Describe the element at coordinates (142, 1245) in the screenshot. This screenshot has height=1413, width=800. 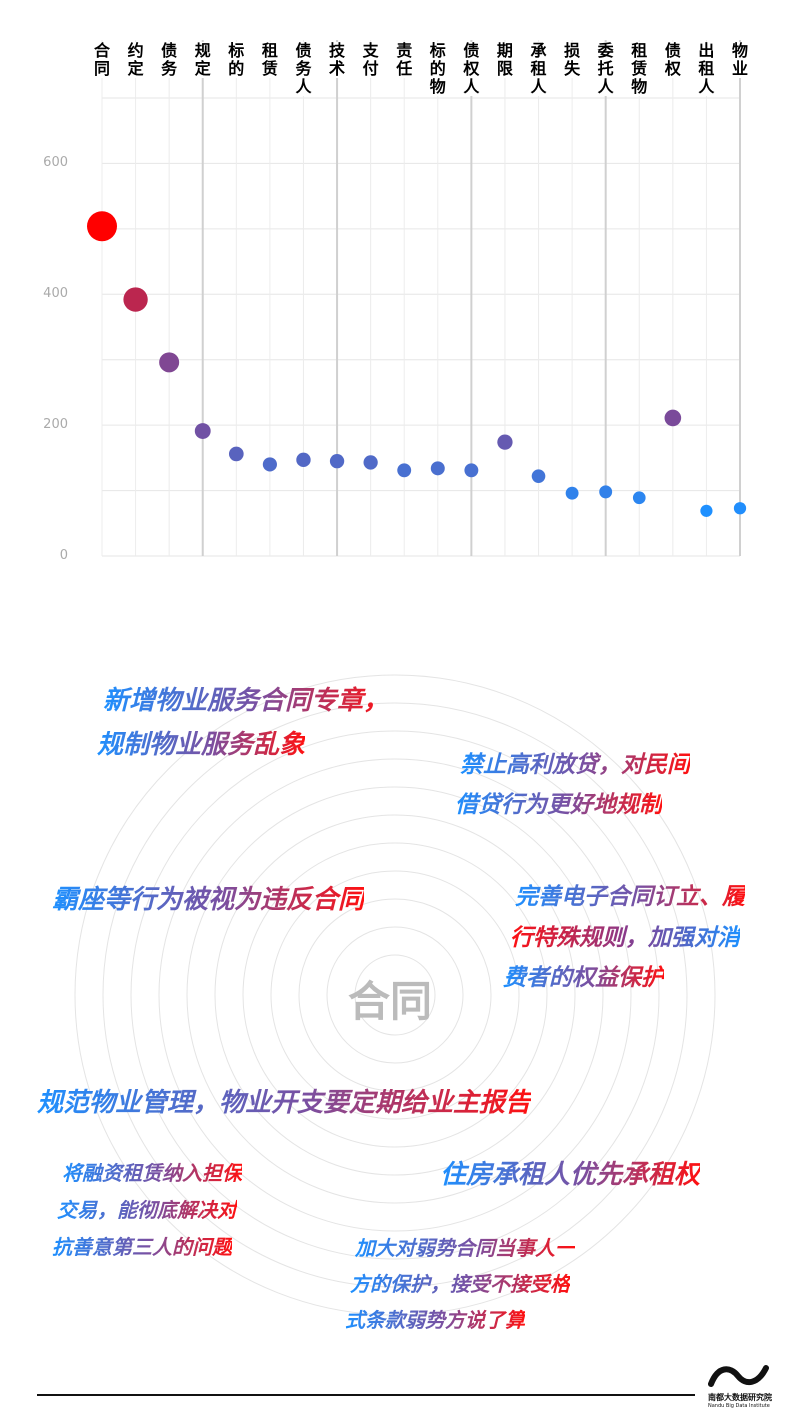
I see `phrase-6c: 抗善意第三人的问题` at that location.